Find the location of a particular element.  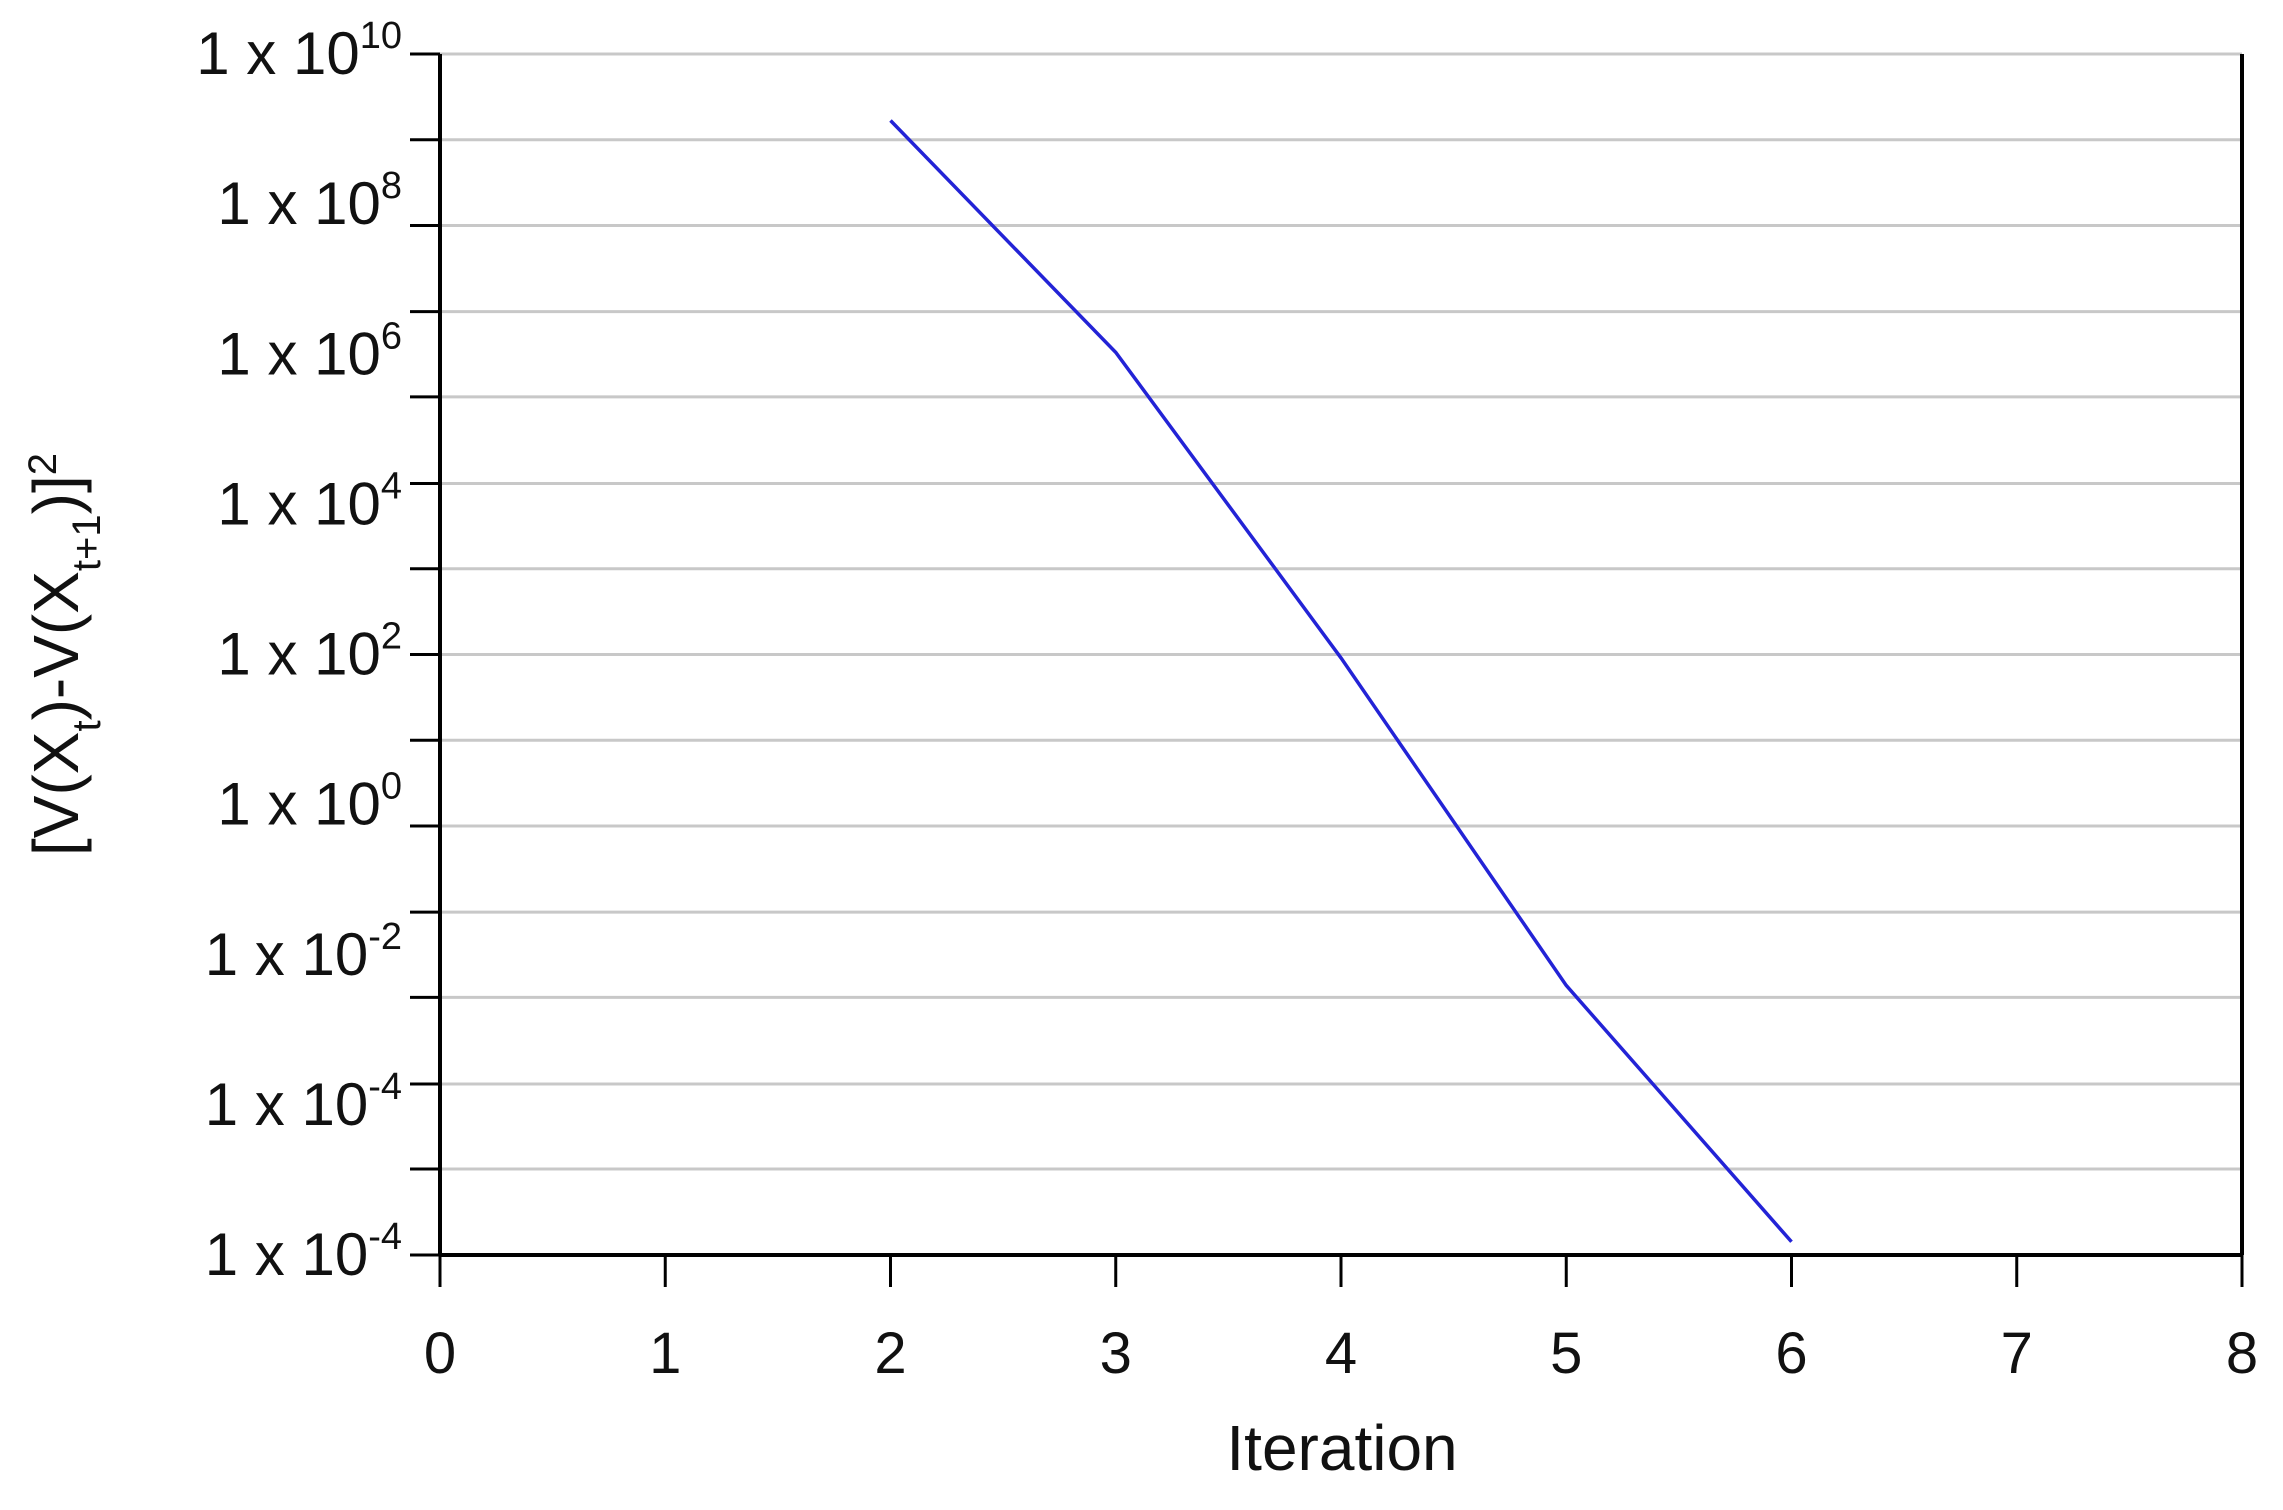

y-tick-label: 1 x 10⁶ is located at coordinates (309, 351).